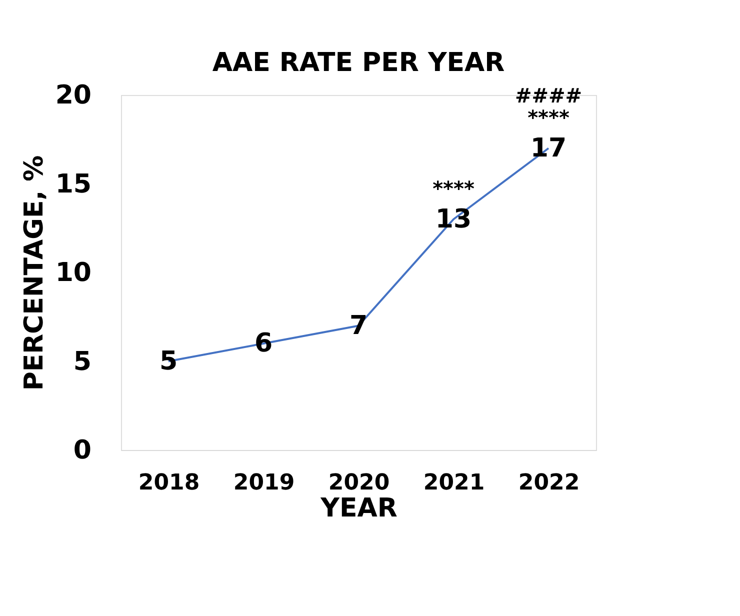 Image resolution: width=740 pixels, height=616 pixels. What do you see at coordinates (73, 95) in the screenshot?
I see `y-tick-label: 20` at bounding box center [73, 95].